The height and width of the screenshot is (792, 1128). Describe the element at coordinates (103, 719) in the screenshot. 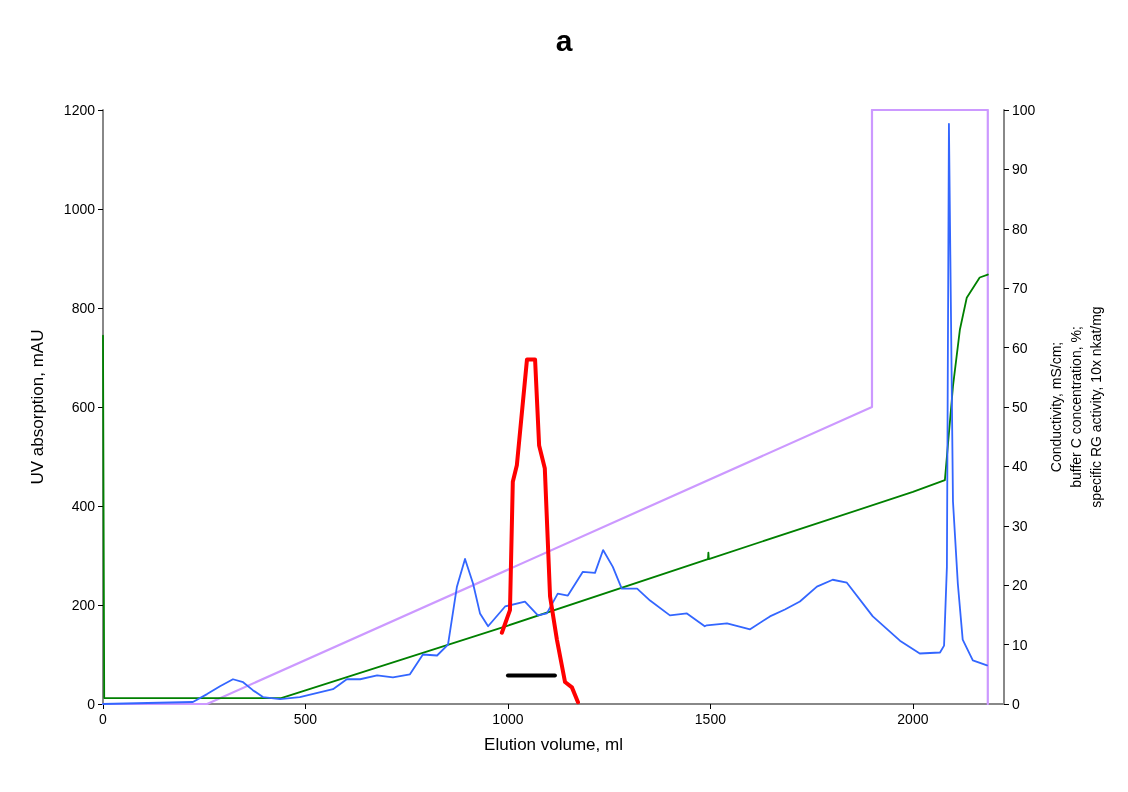

I see `x-tick-label: 0` at that location.